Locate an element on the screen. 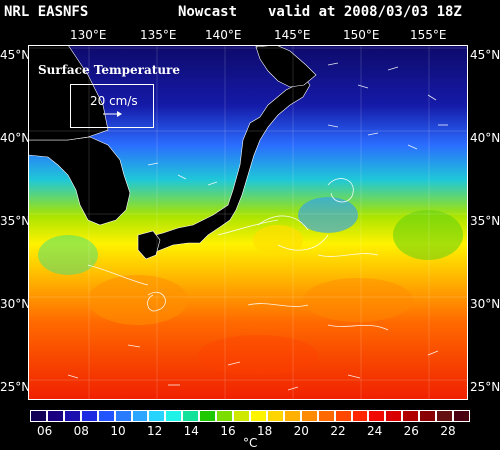  colorbar-label: 28 is located at coordinates (448, 431).